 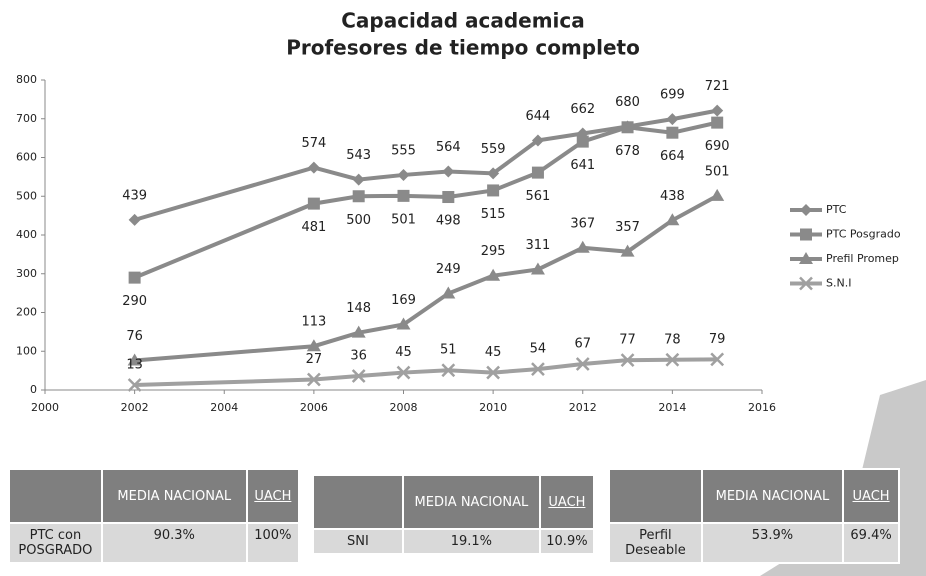 What do you see at coordinates (313, 322) in the screenshot?
I see `data-label: 113` at bounding box center [313, 322].